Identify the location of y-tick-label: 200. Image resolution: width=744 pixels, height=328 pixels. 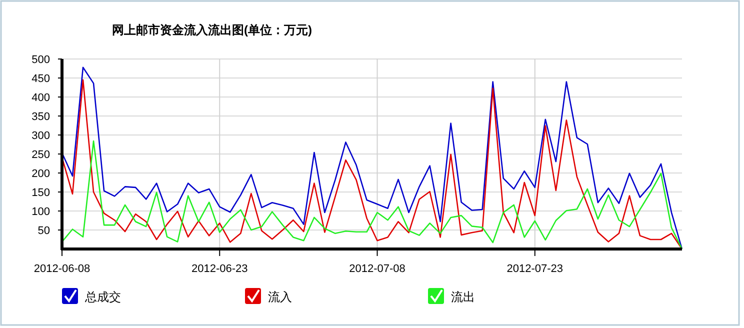
(41, 174).